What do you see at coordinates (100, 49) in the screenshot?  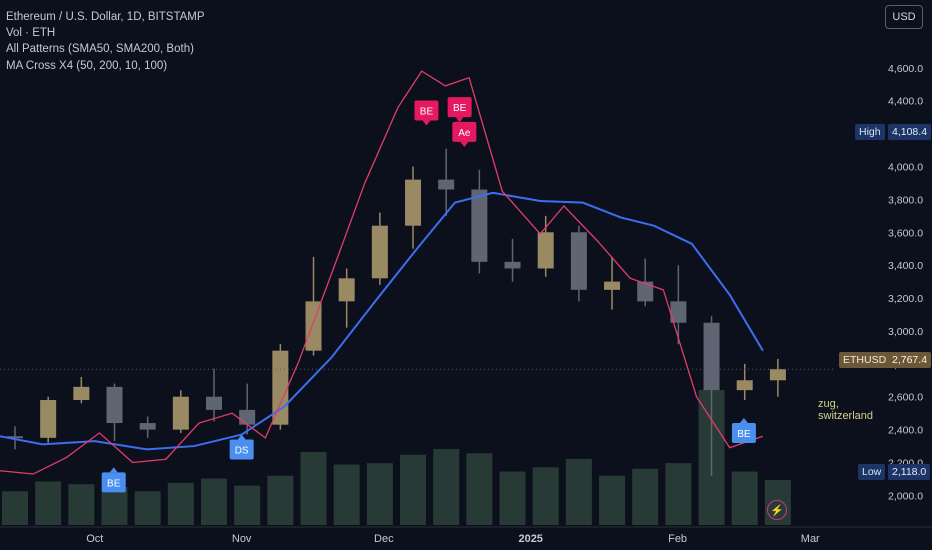 I see `legend-patterns: All Patterns (SMA50, SMA200, Both)` at bounding box center [100, 49].